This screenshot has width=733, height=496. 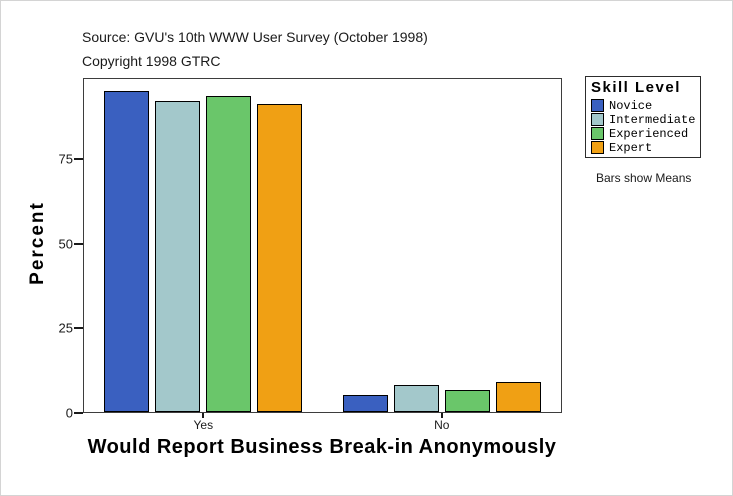 What do you see at coordinates (69, 413) in the screenshot?
I see `y-tick-label: 0` at bounding box center [69, 413].